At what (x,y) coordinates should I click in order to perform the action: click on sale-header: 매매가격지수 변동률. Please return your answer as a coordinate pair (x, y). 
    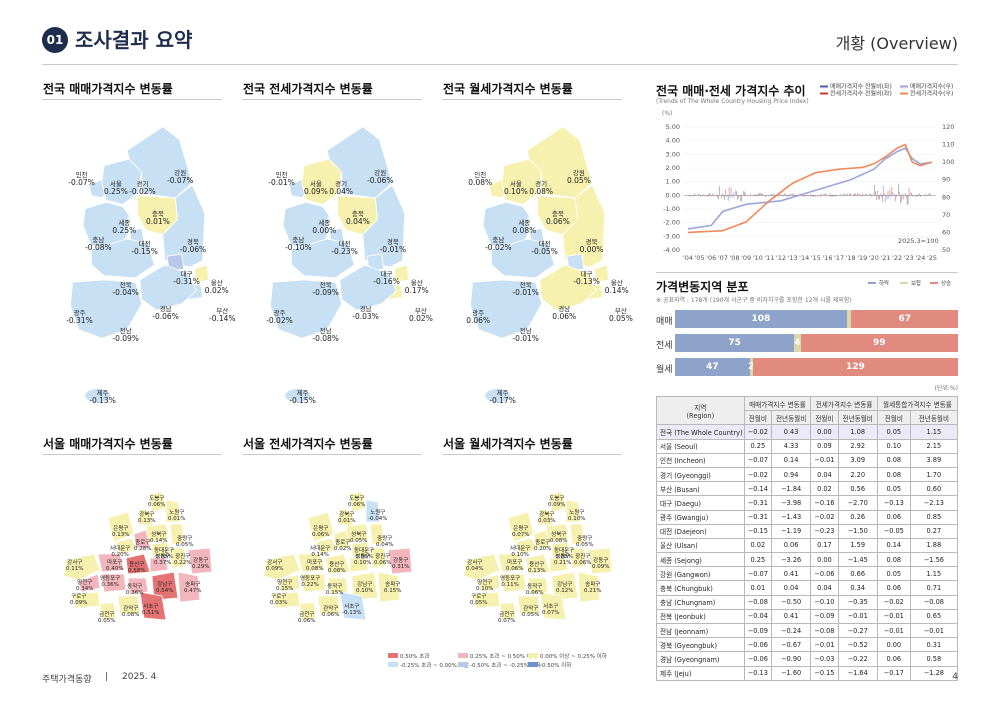
    Looking at the image, I should click on (777, 403).